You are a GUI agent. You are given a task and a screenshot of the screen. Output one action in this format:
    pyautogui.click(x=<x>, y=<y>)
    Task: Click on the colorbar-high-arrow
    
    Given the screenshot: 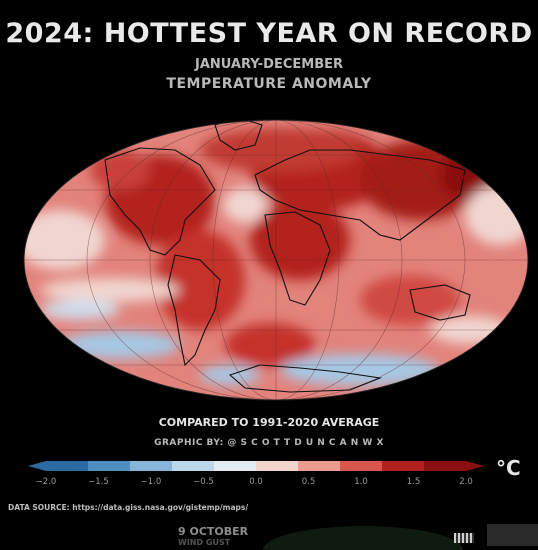 What is the action you would take?
    pyautogui.click(x=475, y=466)
    